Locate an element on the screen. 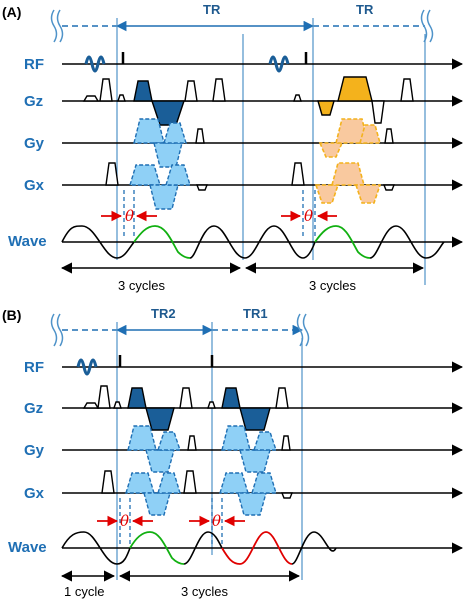  panel-a-label: (A) is located at coordinates (11, 12).